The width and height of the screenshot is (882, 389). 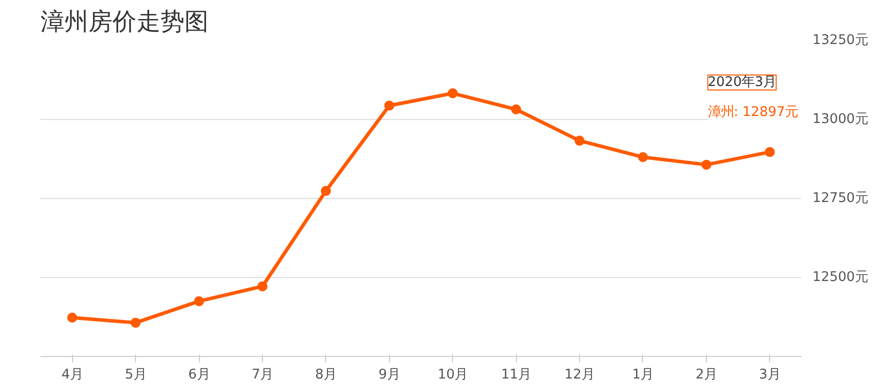 What do you see at coordinates (840, 198) in the screenshot?
I see `y-tick-label: 12750元` at bounding box center [840, 198].